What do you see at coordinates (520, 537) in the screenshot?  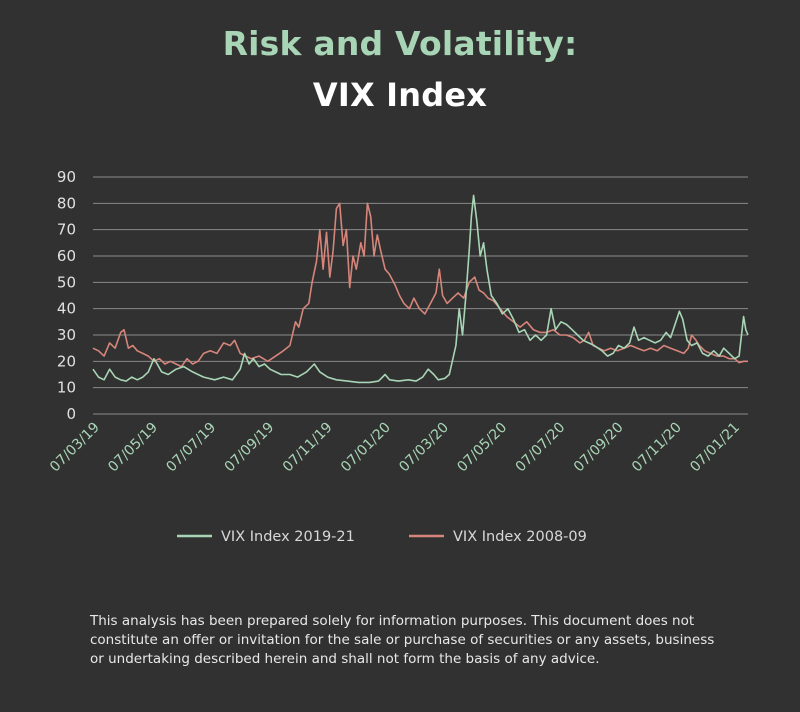 I see `legend-label: VIX Index 2008-09` at bounding box center [520, 537].